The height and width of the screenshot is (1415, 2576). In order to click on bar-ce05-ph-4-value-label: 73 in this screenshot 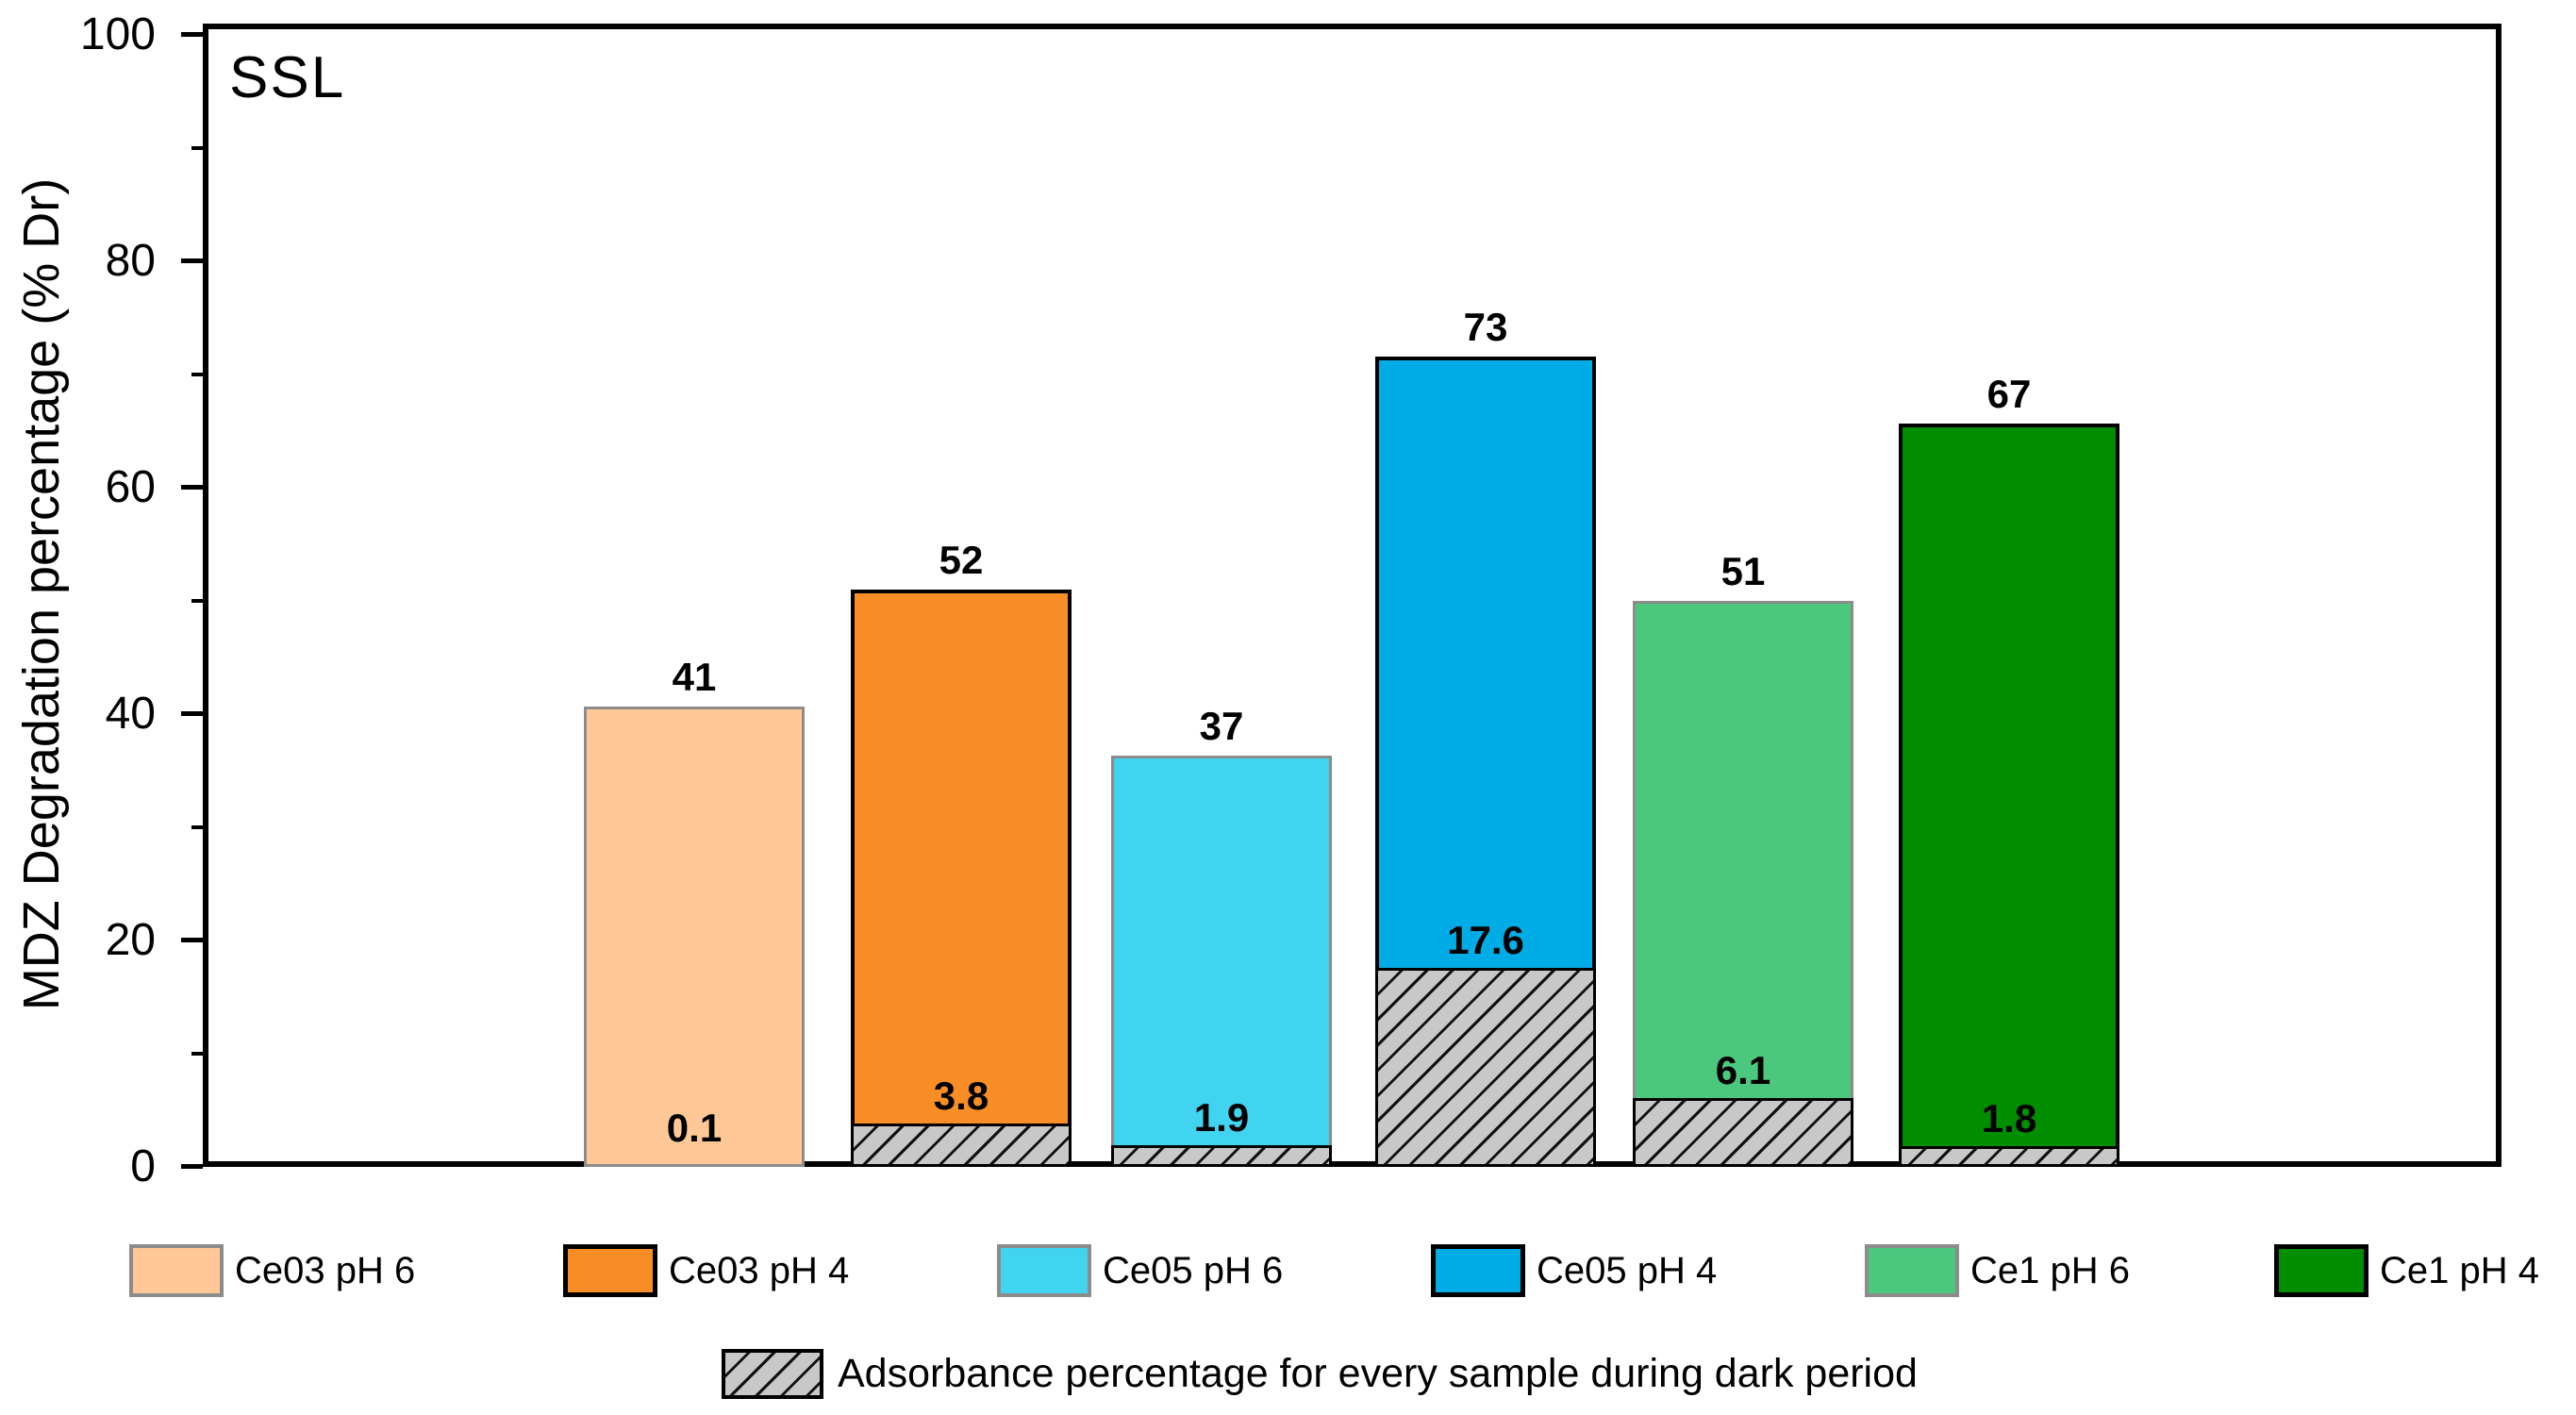, I will do `click(1486, 327)`.